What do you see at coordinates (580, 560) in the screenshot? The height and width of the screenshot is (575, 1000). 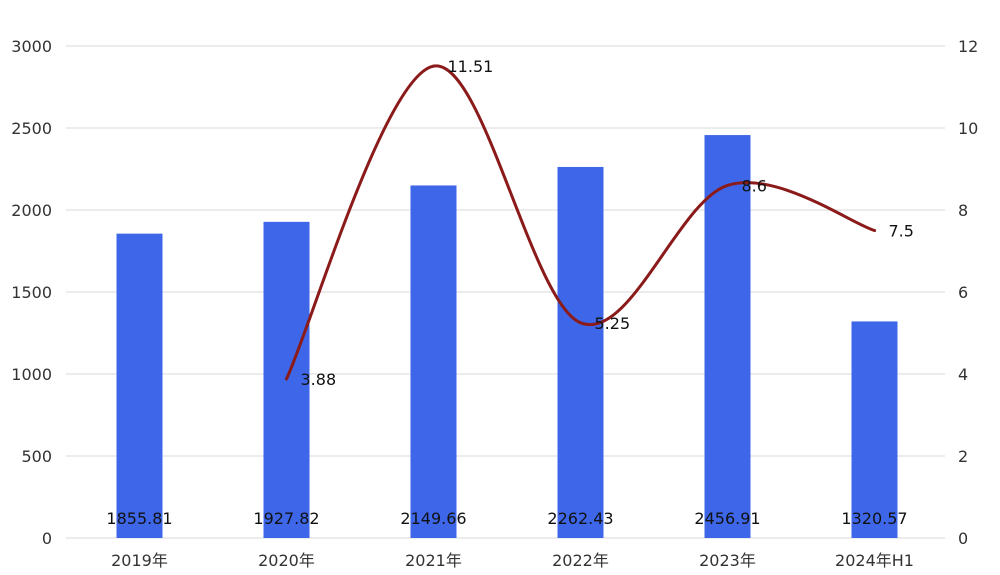 I see `category-label: 2022年` at bounding box center [580, 560].